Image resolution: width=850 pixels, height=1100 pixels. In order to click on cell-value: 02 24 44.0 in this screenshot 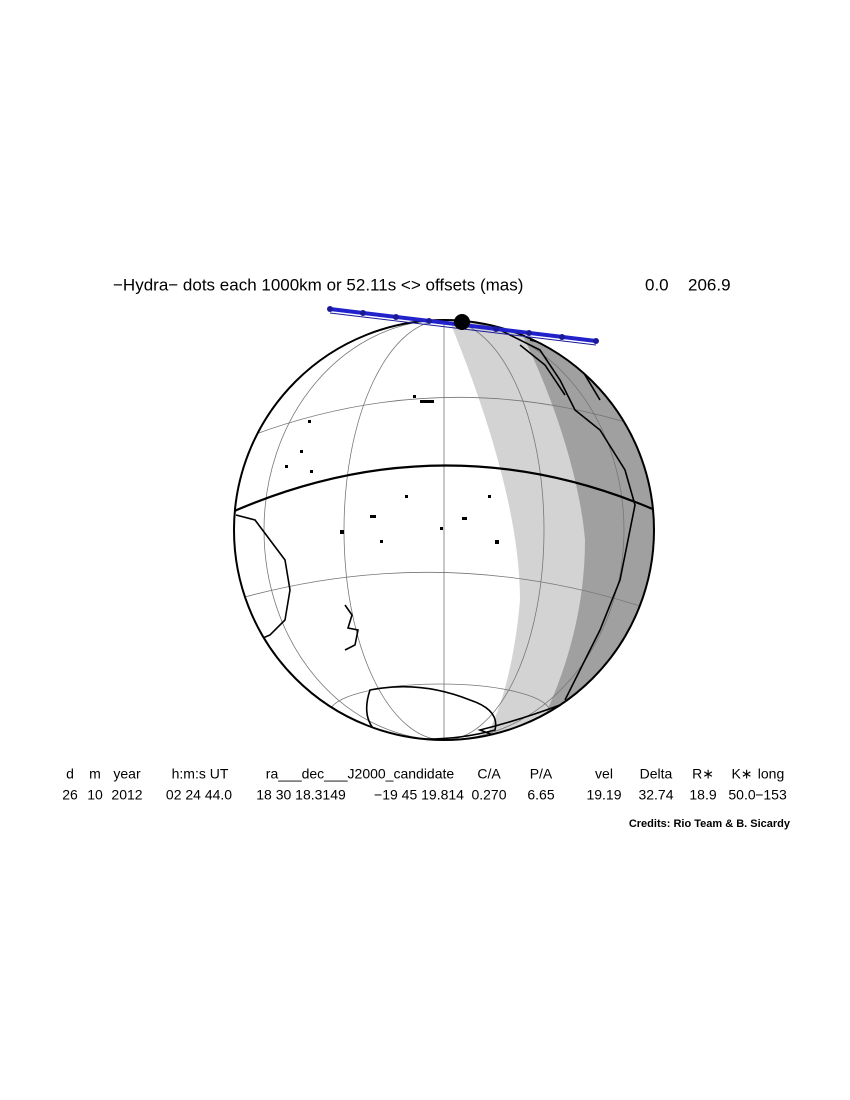, I will do `click(199, 795)`.